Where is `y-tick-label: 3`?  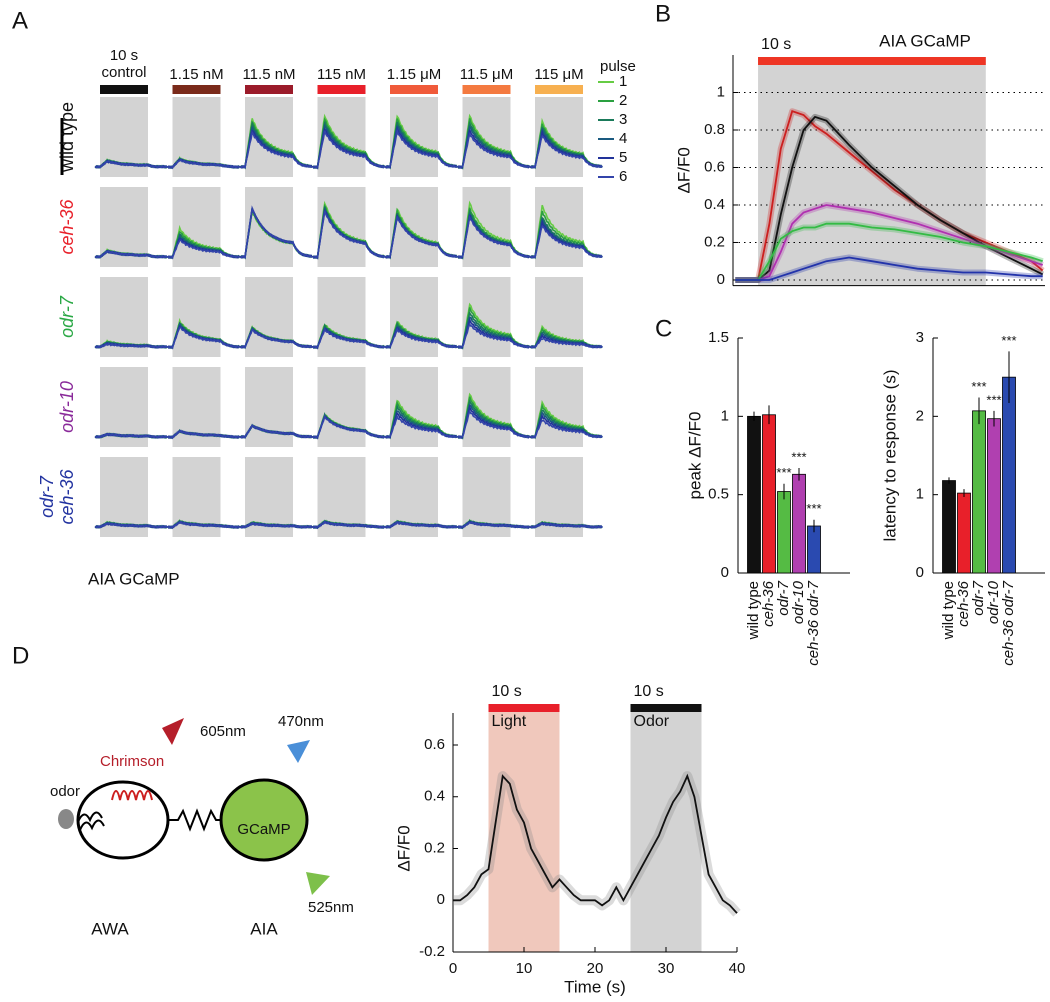
y-tick-label: 3 is located at coordinates (920, 337).